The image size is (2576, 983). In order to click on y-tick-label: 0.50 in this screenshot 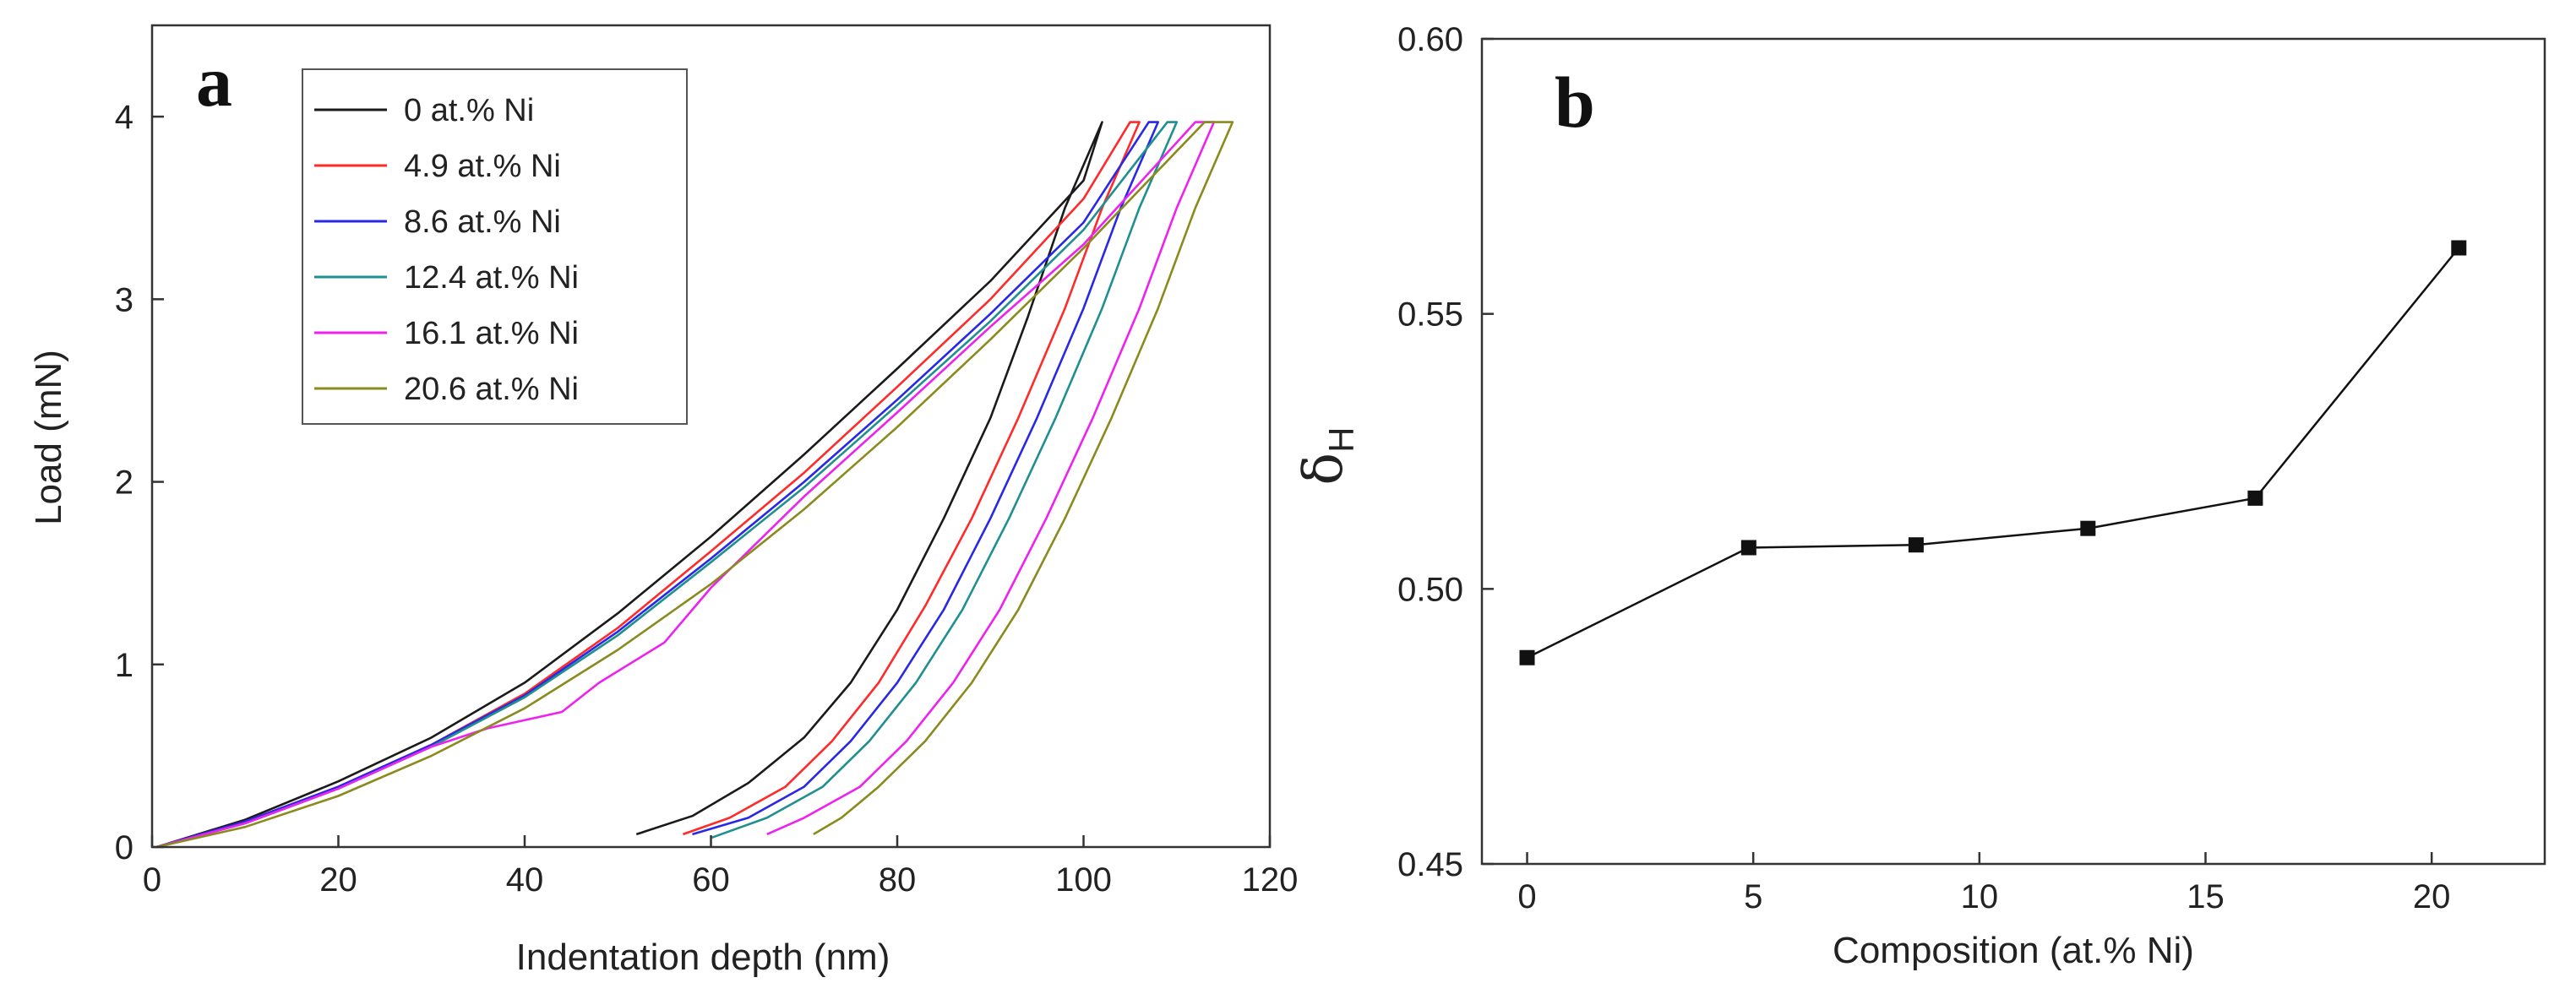, I will do `click(1430, 589)`.